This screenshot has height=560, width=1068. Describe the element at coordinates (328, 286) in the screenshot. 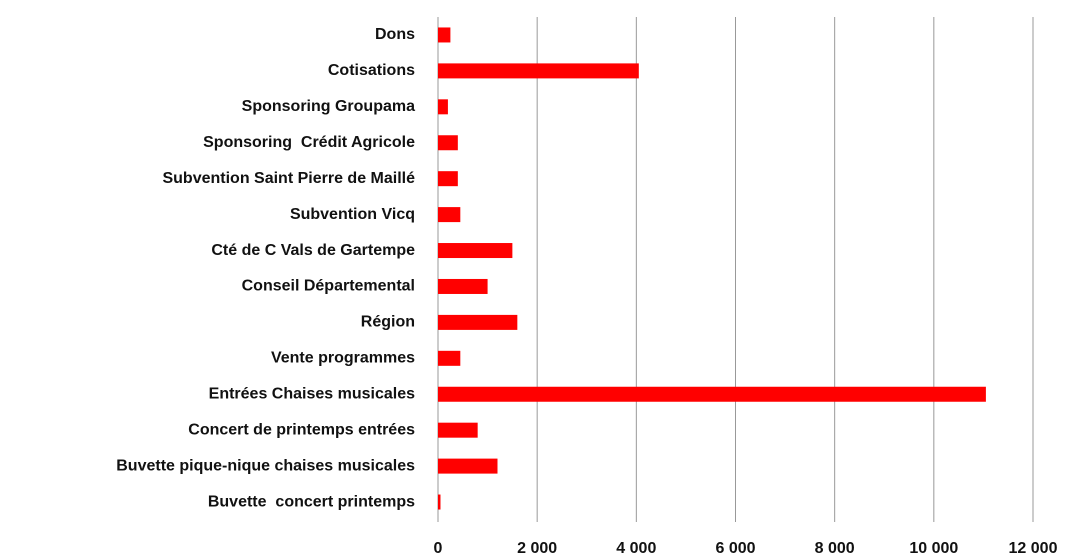

I see `y-tick-label: Conseil Départemental` at that location.